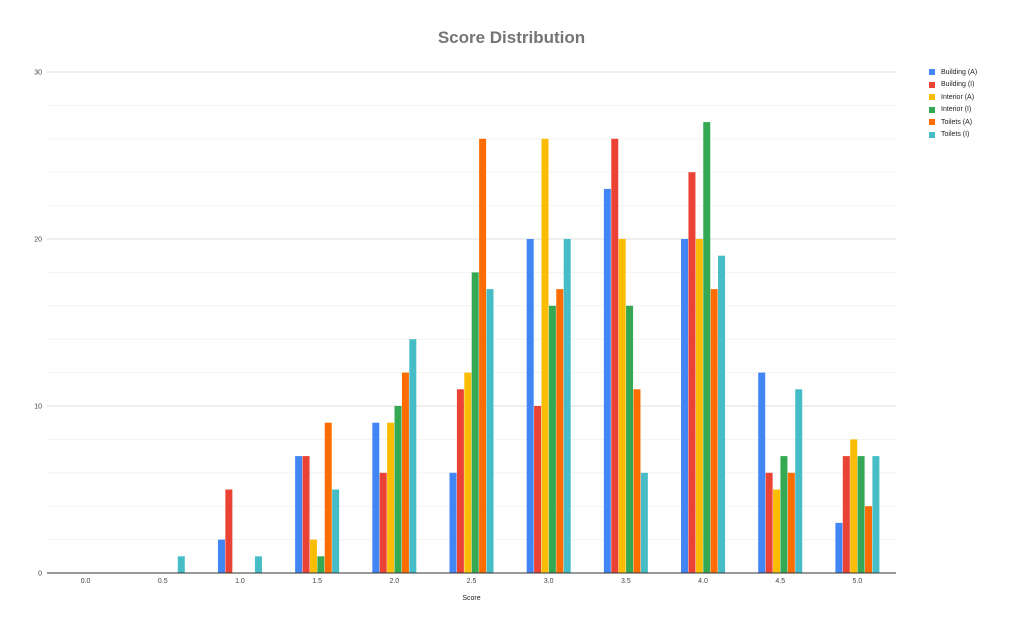 The height and width of the screenshot is (632, 1023). What do you see at coordinates (511, 37) in the screenshot?
I see `chart-title: Score Distribution` at bounding box center [511, 37].